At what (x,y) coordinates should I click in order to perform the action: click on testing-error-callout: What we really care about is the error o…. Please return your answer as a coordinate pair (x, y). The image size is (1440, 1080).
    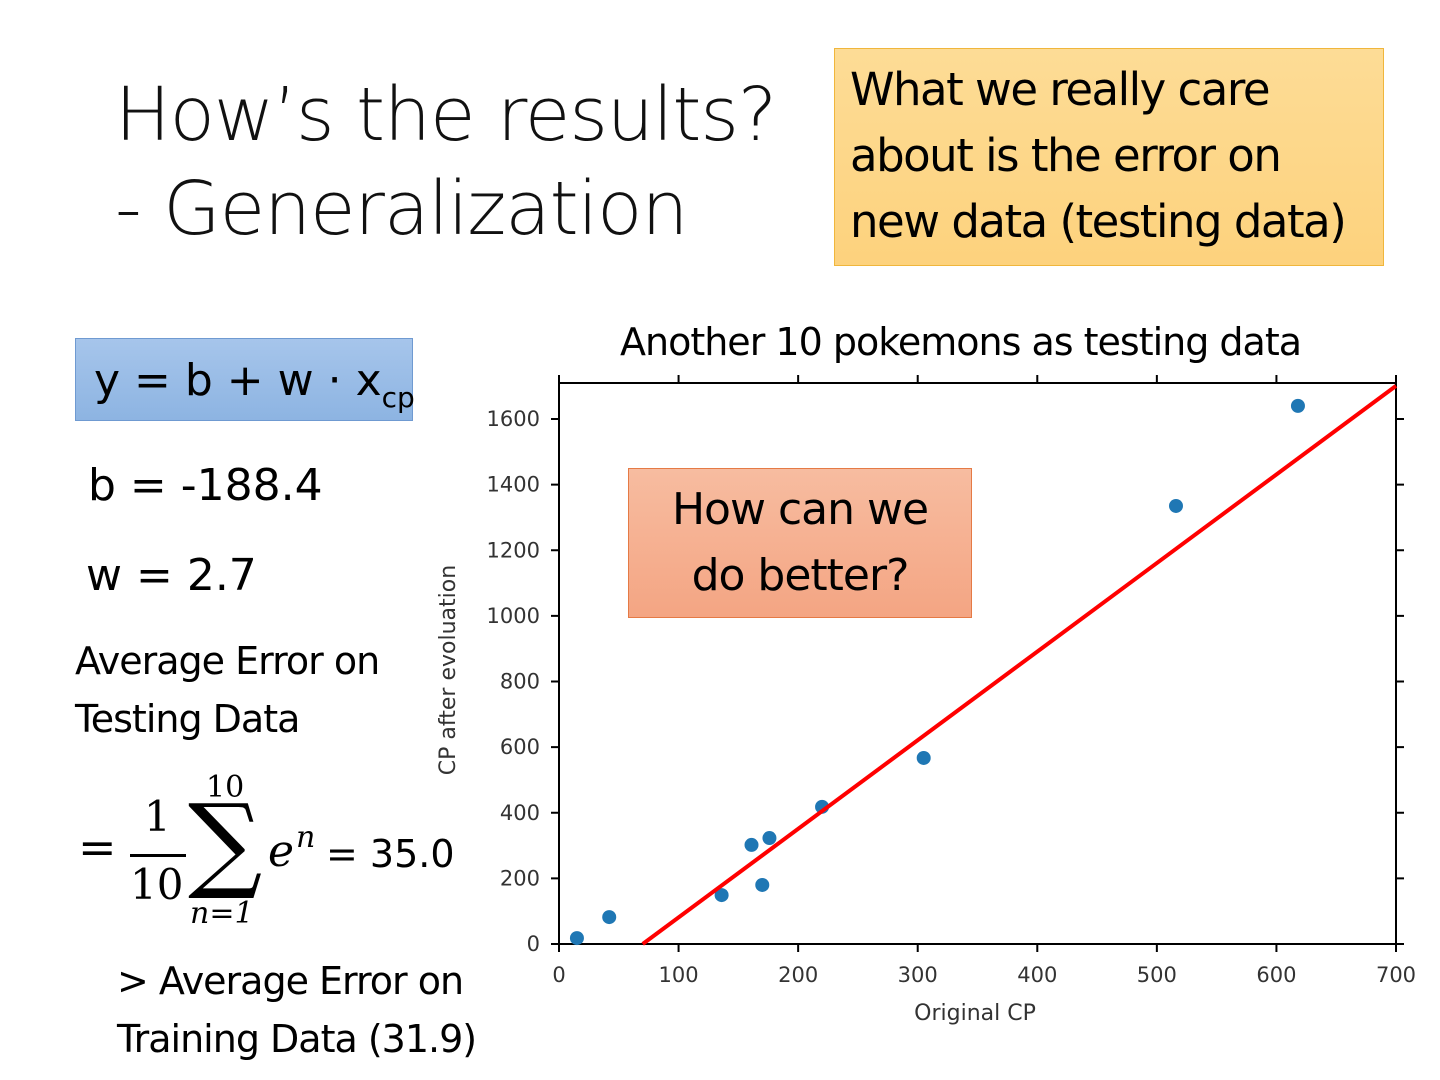
    Looking at the image, I should click on (1109, 157).